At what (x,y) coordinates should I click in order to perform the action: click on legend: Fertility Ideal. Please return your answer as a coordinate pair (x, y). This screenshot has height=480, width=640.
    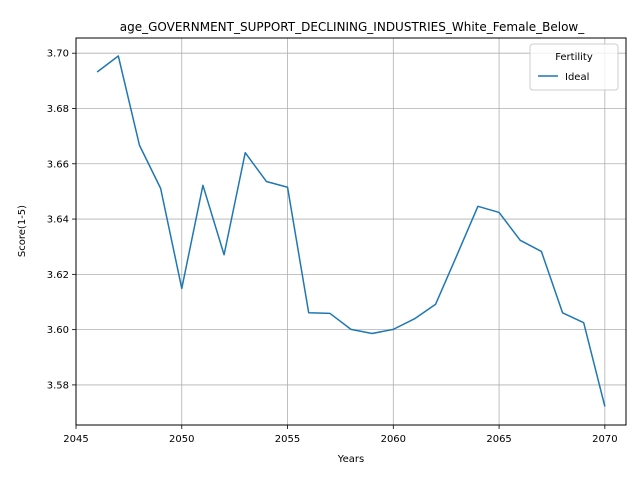
    Looking at the image, I should click on (574, 67).